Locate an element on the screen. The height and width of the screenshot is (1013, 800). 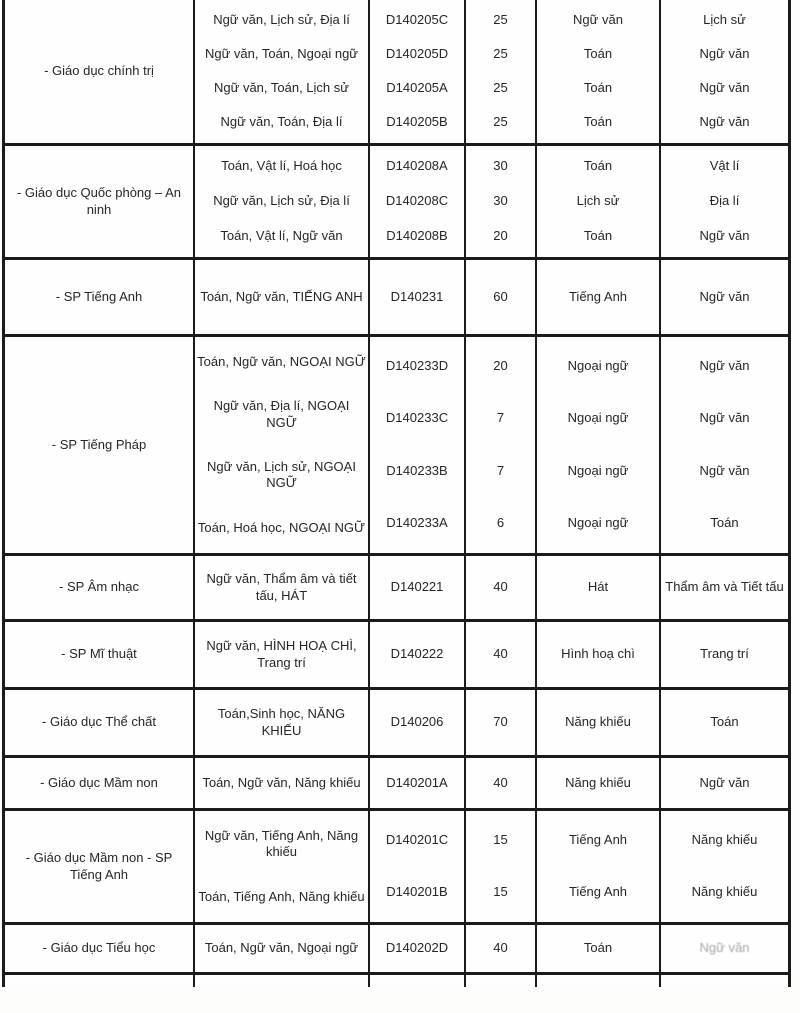
main-subject-value: Toán is located at coordinates (598, 53).